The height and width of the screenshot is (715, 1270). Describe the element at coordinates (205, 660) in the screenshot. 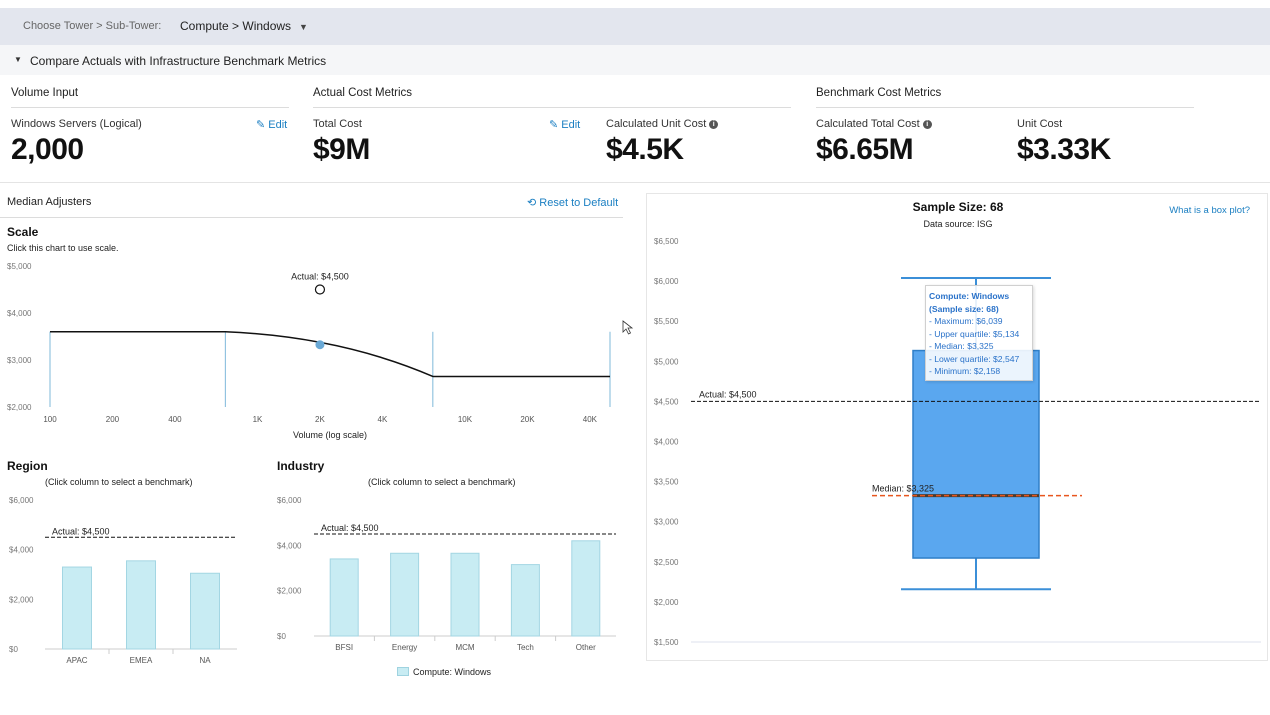

I see `x-tick-label: NA` at that location.